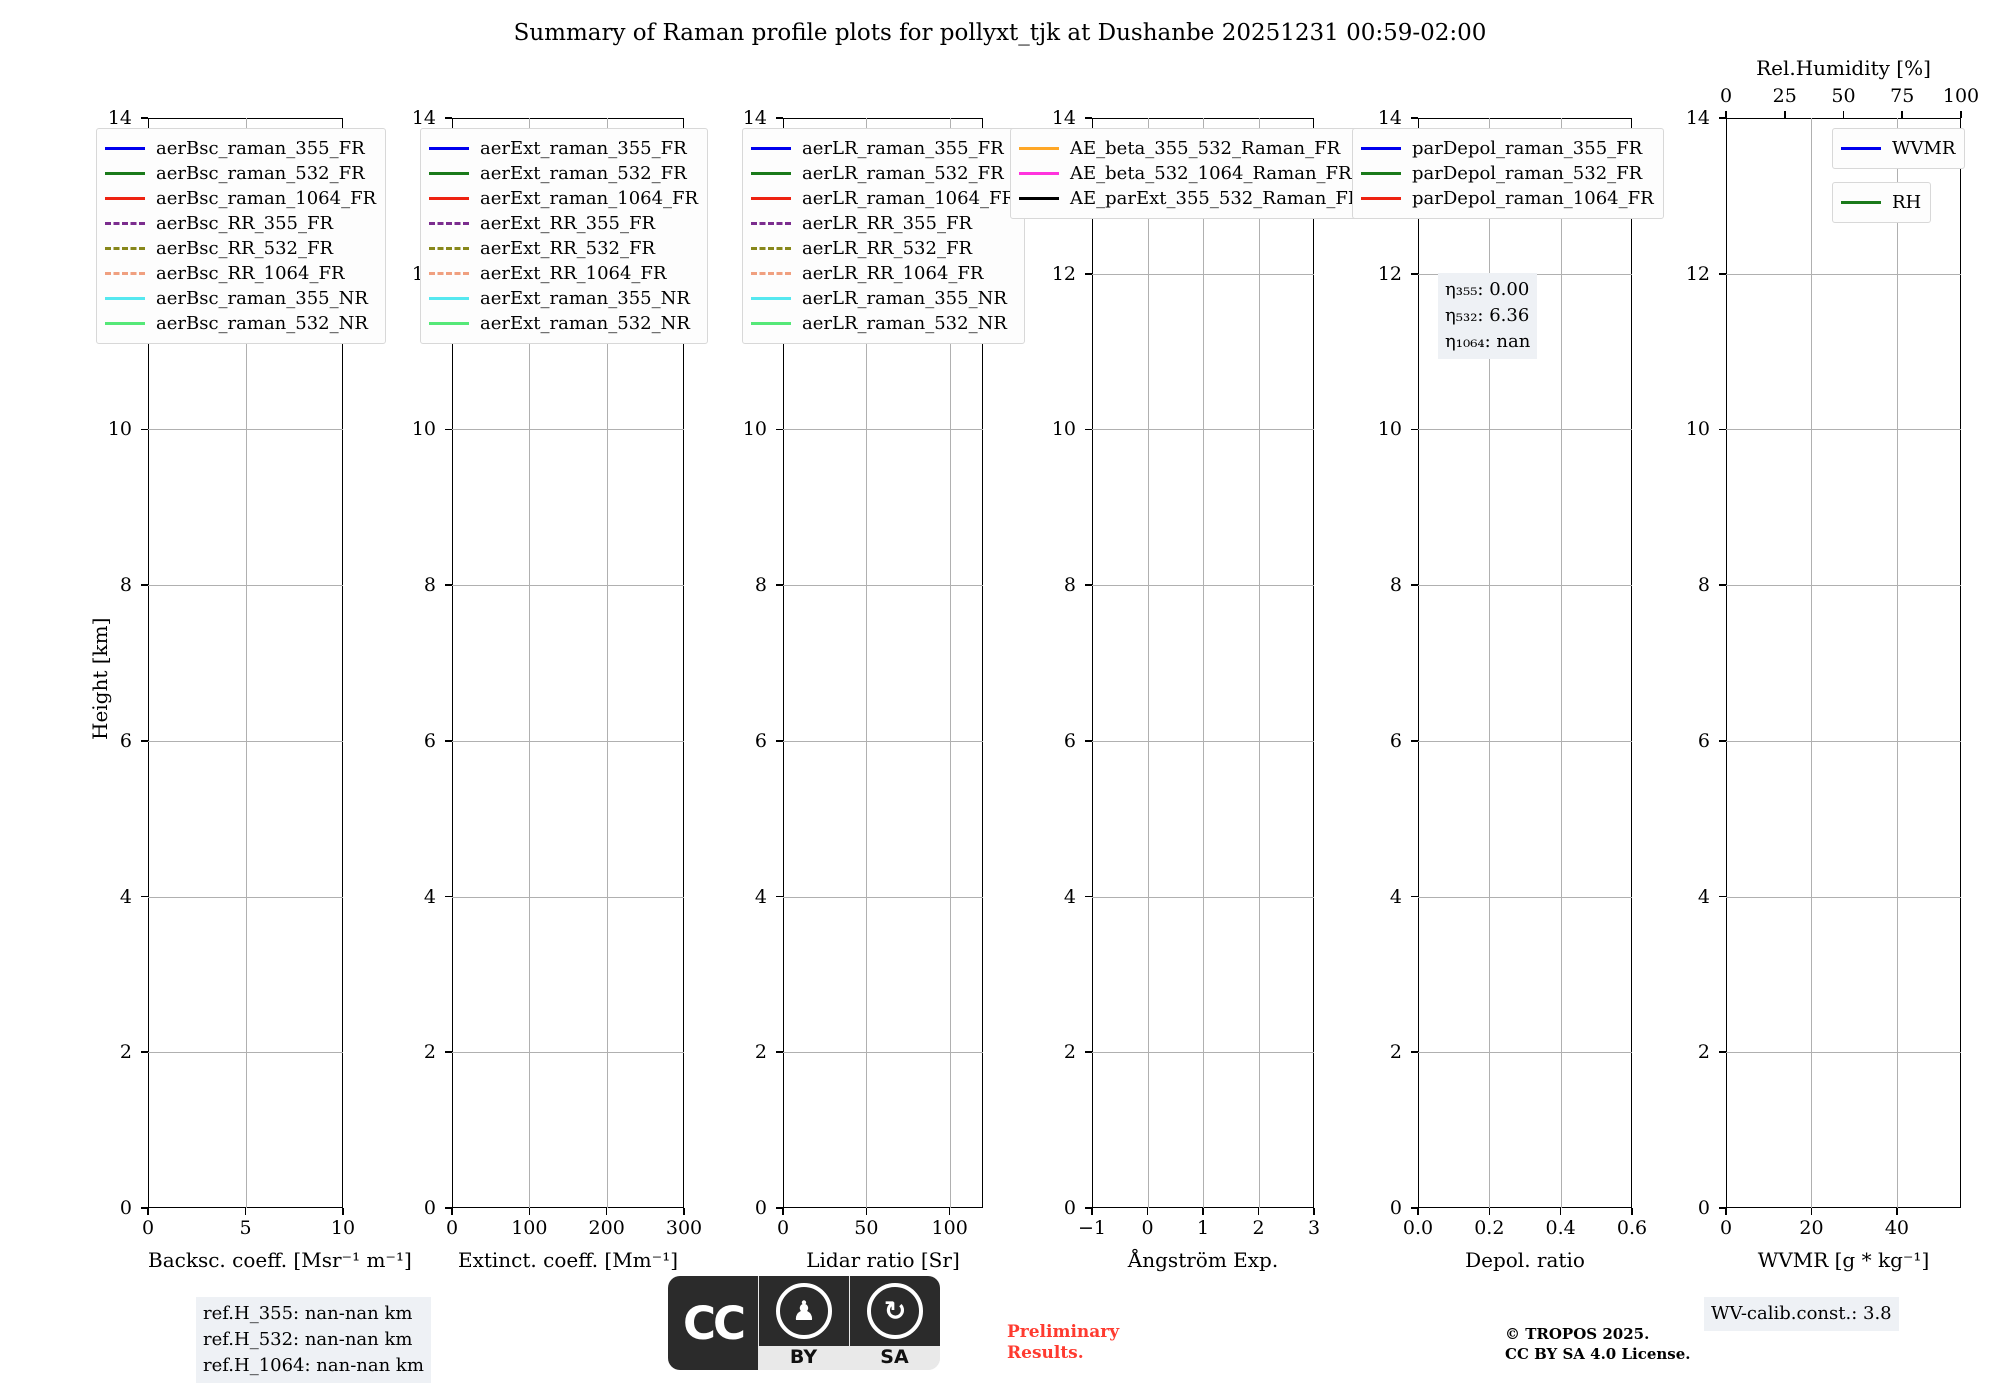 The width and height of the screenshot is (2000, 1383). What do you see at coordinates (883, 148) in the screenshot?
I see `legend-item: aerLR_raman_355_FR` at bounding box center [883, 148].